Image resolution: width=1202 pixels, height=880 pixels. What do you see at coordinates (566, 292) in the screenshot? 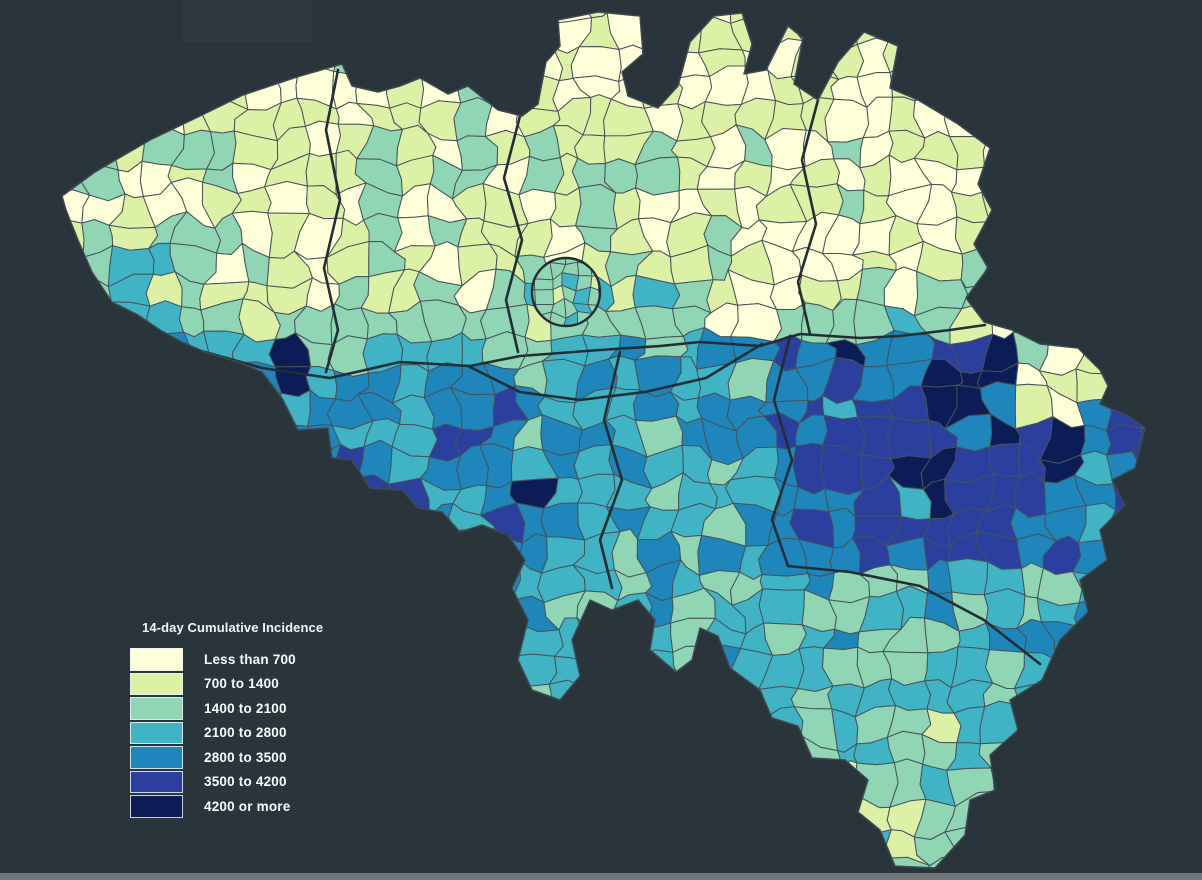
I see `brussels-region-border` at bounding box center [566, 292].